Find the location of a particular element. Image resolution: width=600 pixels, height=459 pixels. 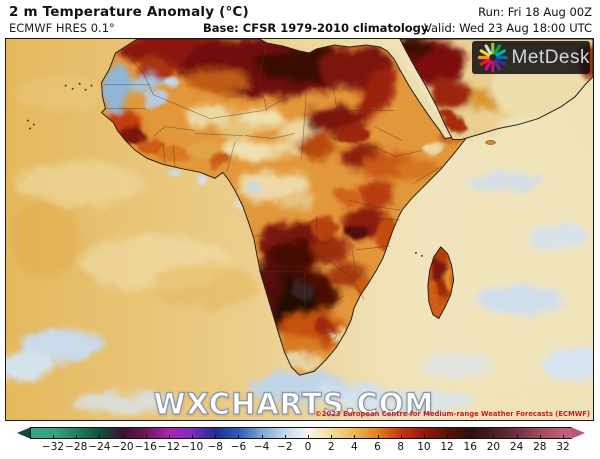

colorbar-tick-label: −24 is located at coordinates (99, 447).